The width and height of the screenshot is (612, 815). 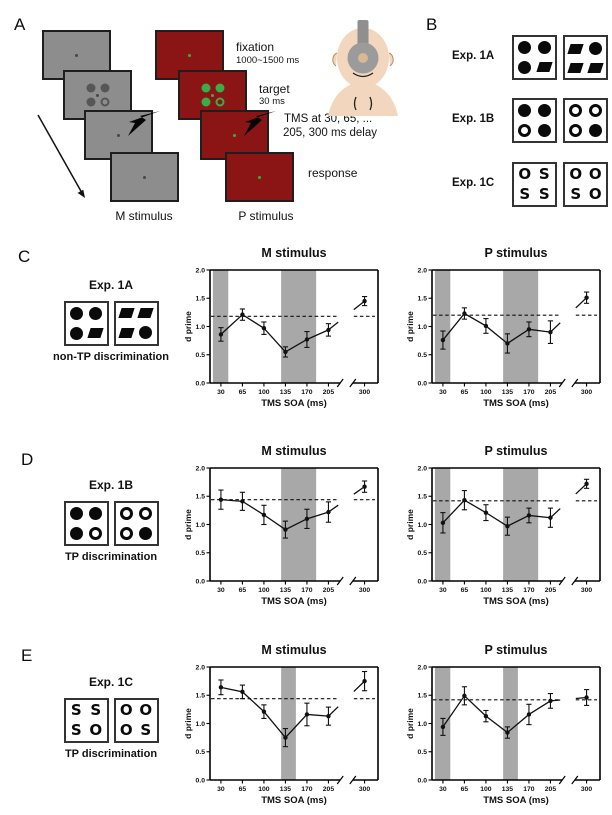 I want to click on tms-coil-head-icon, so click(x=363, y=68).